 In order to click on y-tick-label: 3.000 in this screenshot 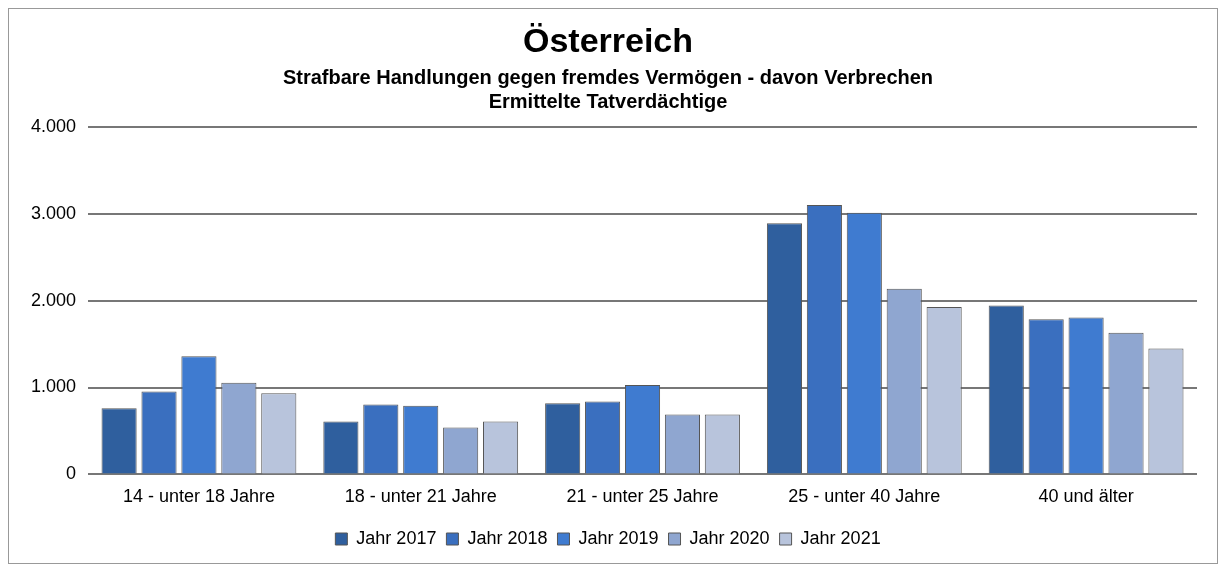, I will do `click(54, 212)`.